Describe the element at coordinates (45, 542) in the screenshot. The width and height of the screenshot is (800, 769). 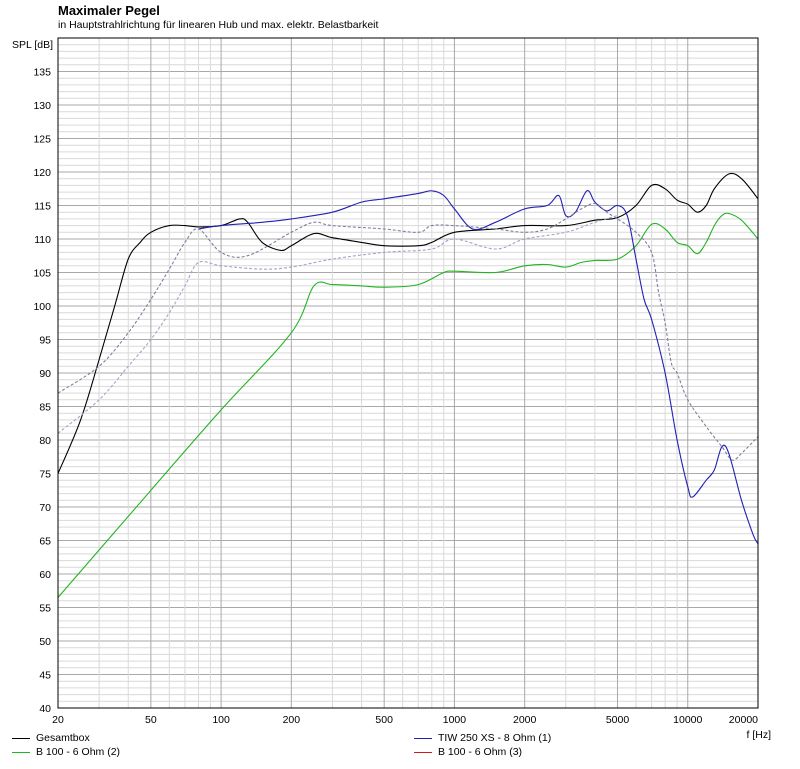
I see `y-tick-label: 65` at that location.